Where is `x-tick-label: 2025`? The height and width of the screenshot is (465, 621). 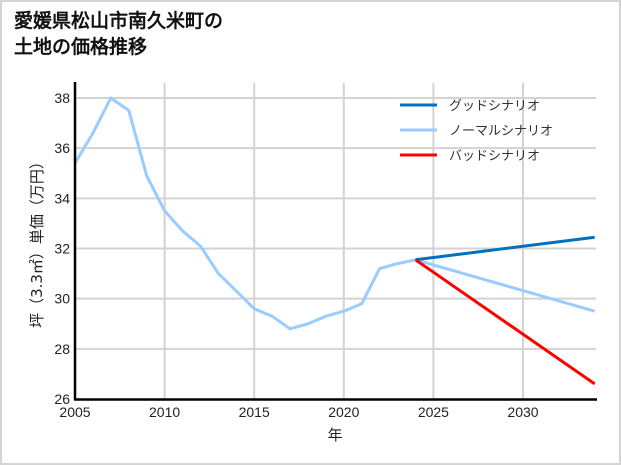
x-tick-label: 2025 is located at coordinates (433, 412).